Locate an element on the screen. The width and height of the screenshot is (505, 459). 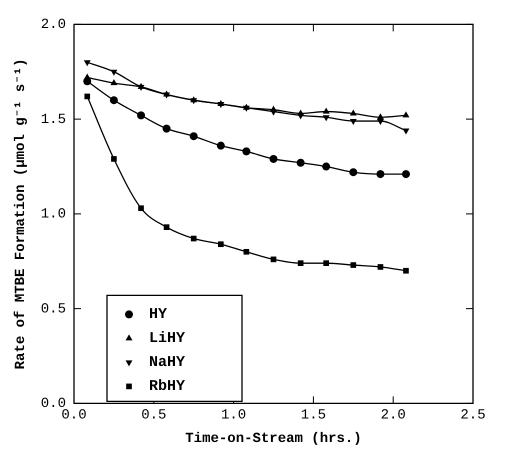
y-tick-label: 0.5 is located at coordinates (53, 309).